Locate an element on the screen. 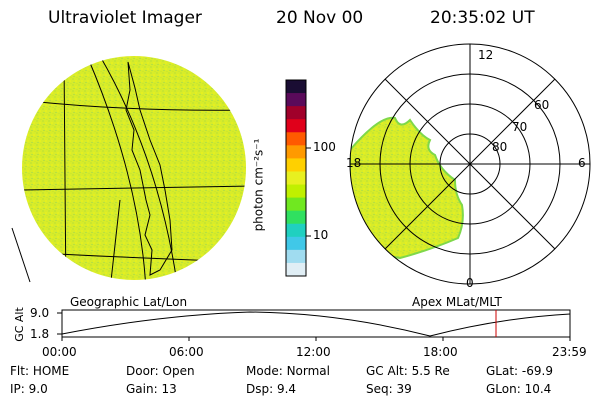 This screenshot has height=400, width=600. colorbar-tick-10: 10 is located at coordinates (321, 235).